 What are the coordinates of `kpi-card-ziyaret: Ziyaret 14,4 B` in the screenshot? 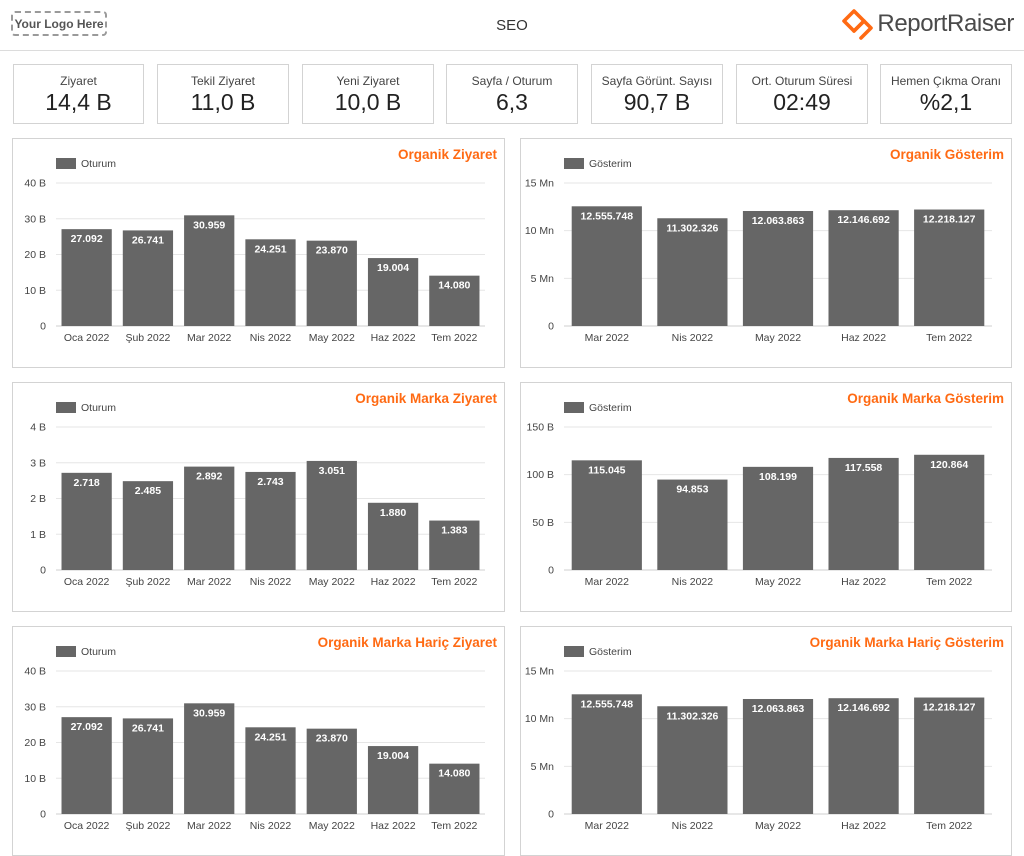 It's located at (78, 94).